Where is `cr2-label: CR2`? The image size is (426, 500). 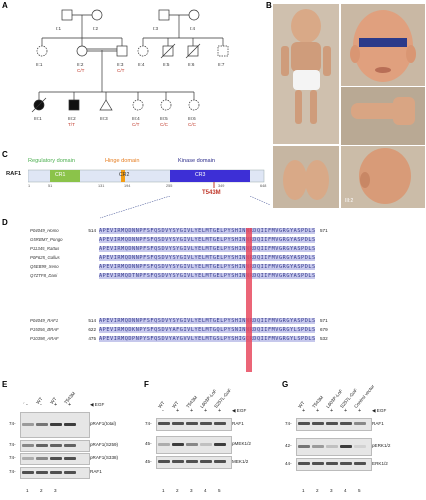 cr2-label: CR2 is located at coordinates (124, 175).